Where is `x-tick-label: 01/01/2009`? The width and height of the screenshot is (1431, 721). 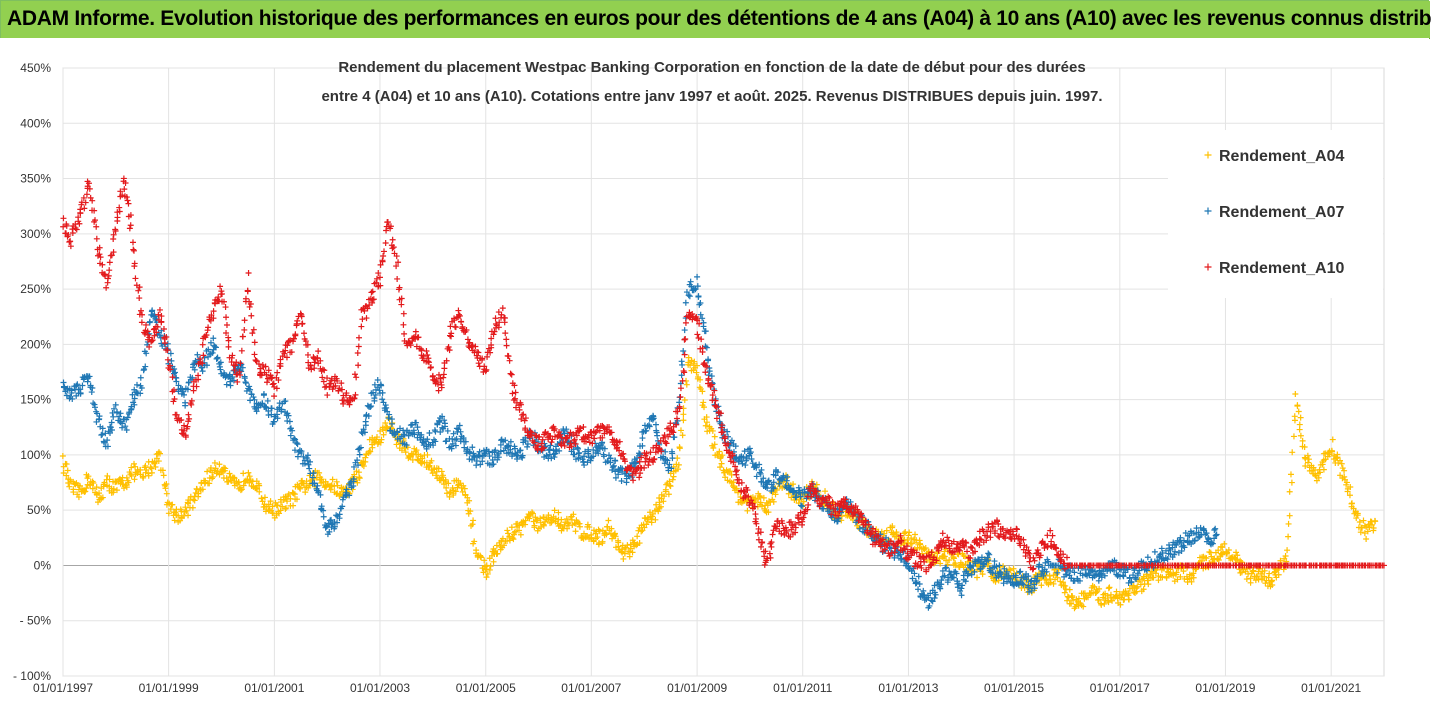 x-tick-label: 01/01/2009 is located at coordinates (697, 688).